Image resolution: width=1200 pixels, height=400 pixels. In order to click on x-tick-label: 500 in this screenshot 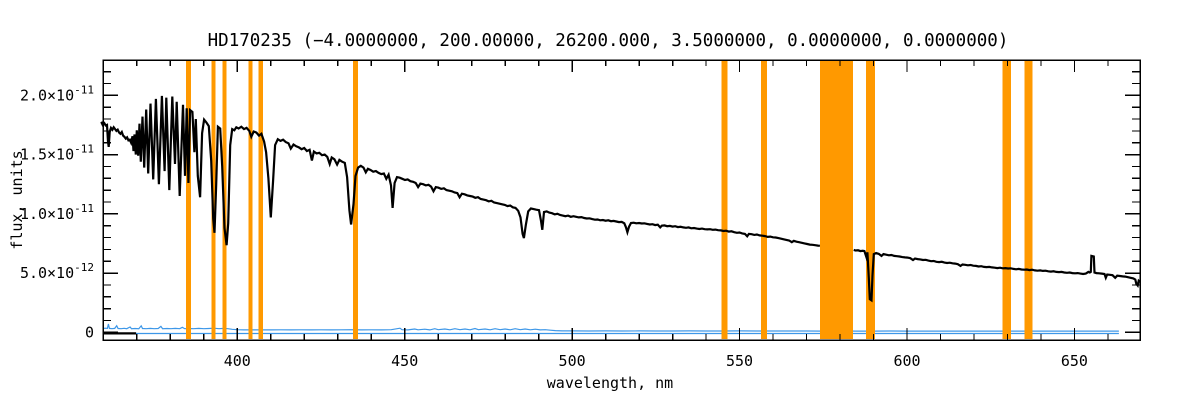, I will do `click(572, 361)`.